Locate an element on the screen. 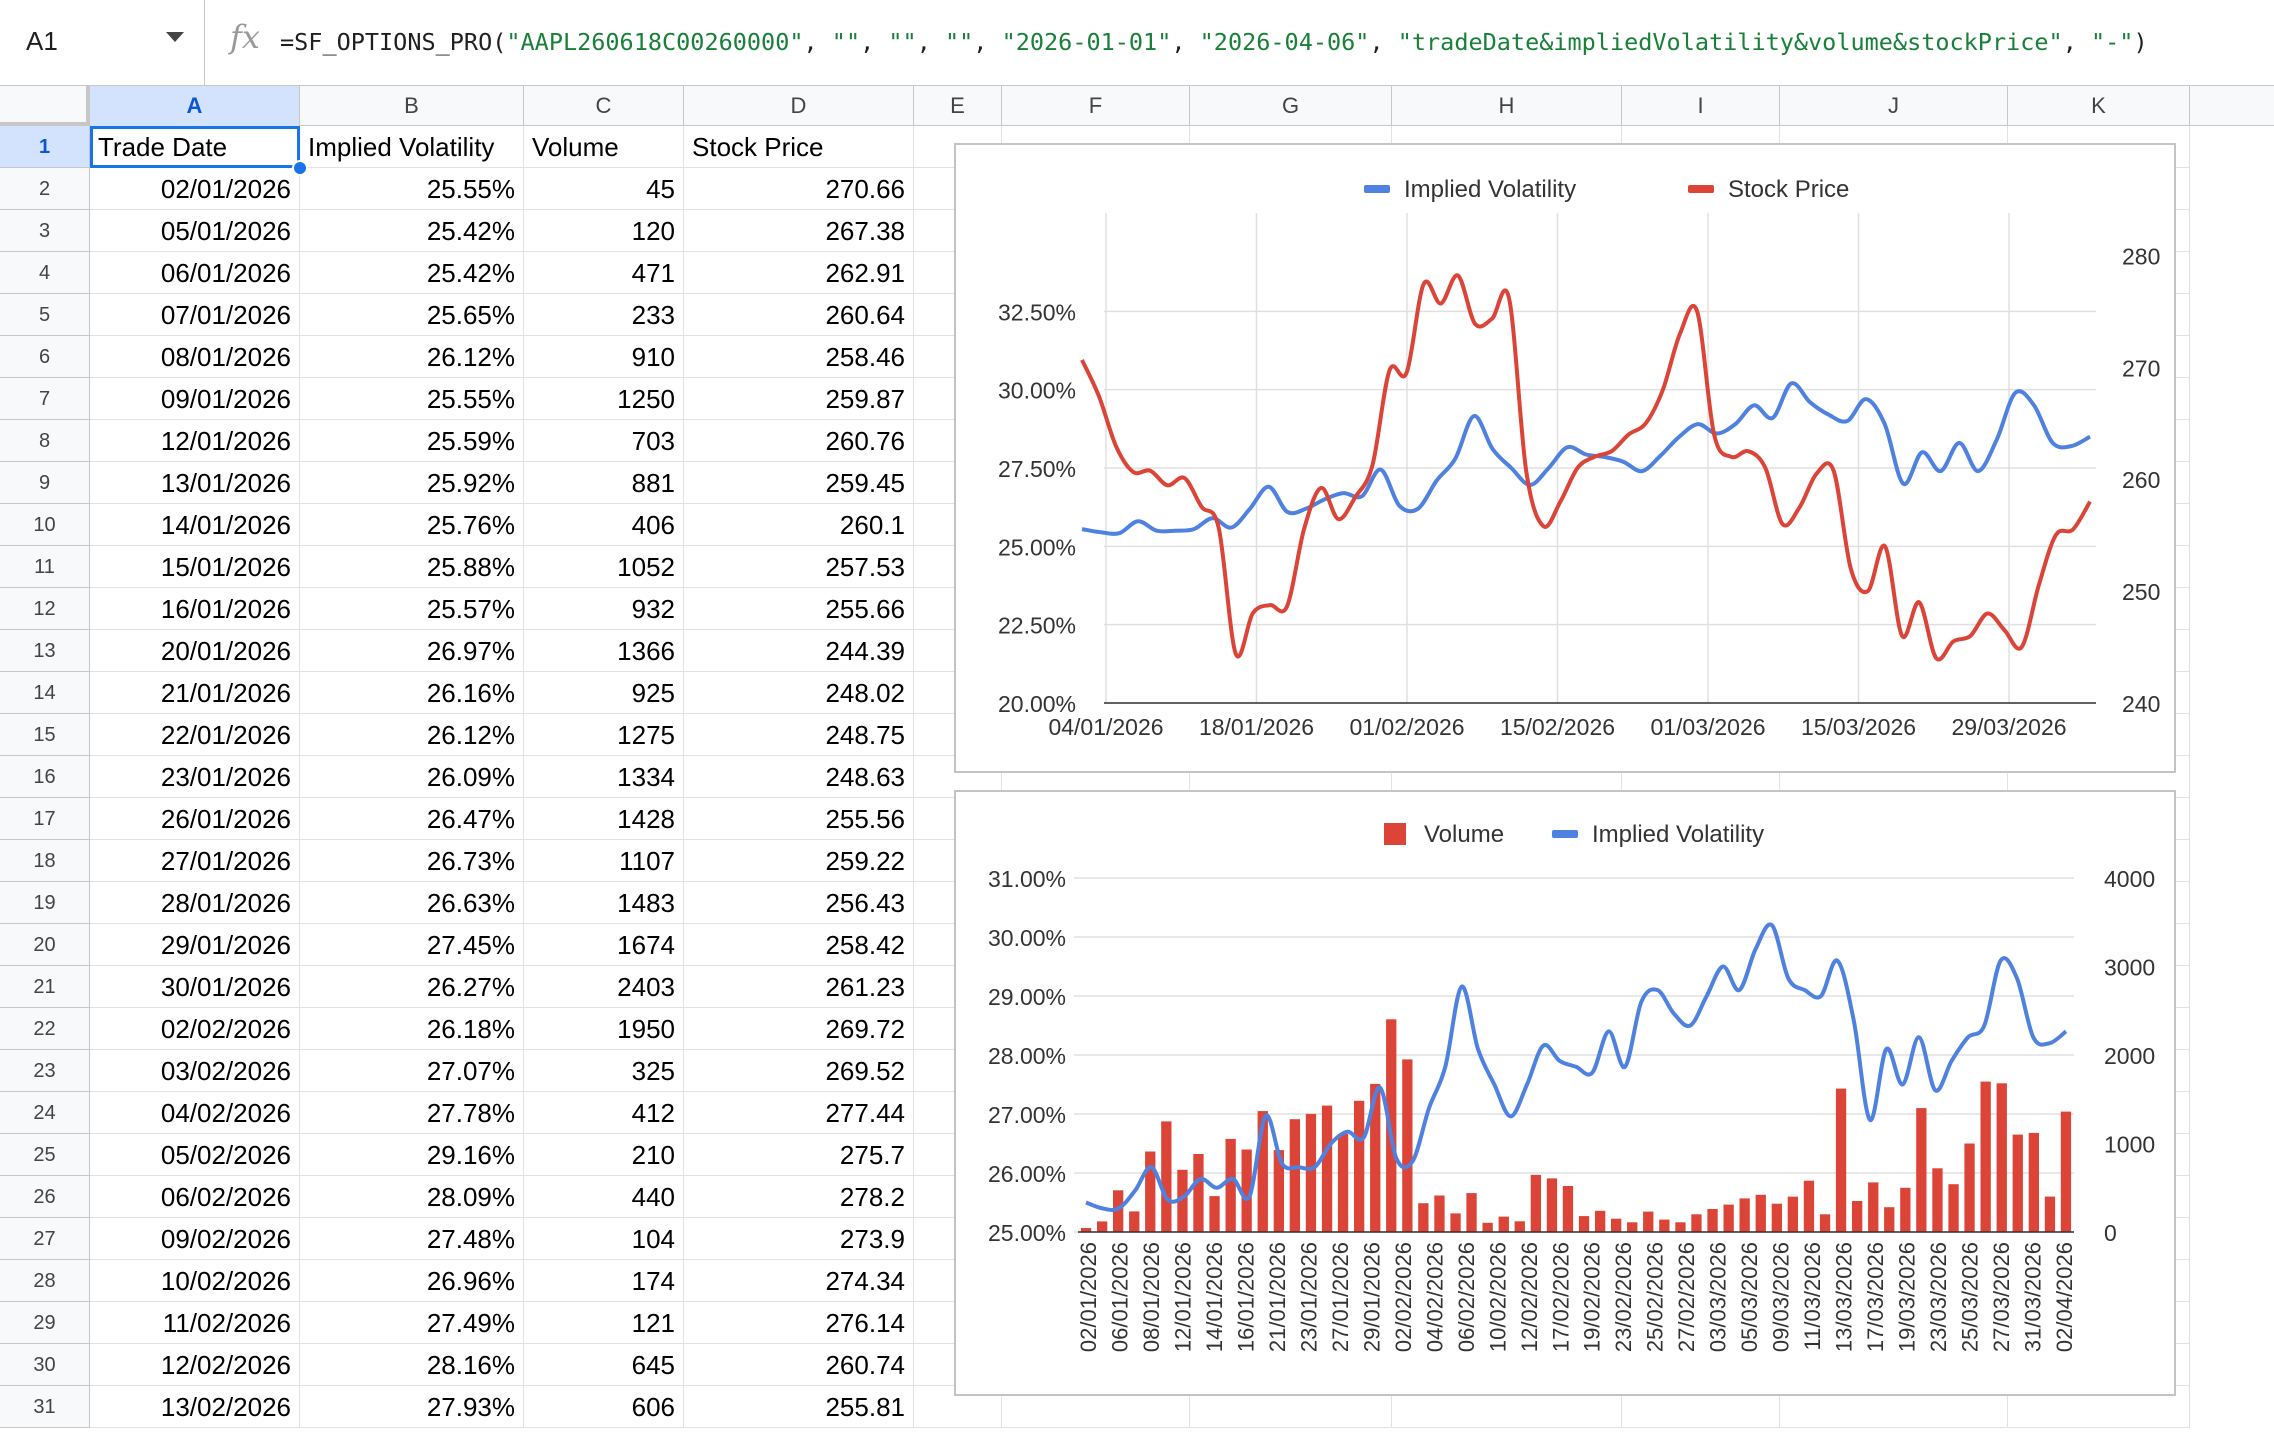 This screenshot has height=1434, width=2274. table-cell: 10/02/2026 is located at coordinates (195, 1281).